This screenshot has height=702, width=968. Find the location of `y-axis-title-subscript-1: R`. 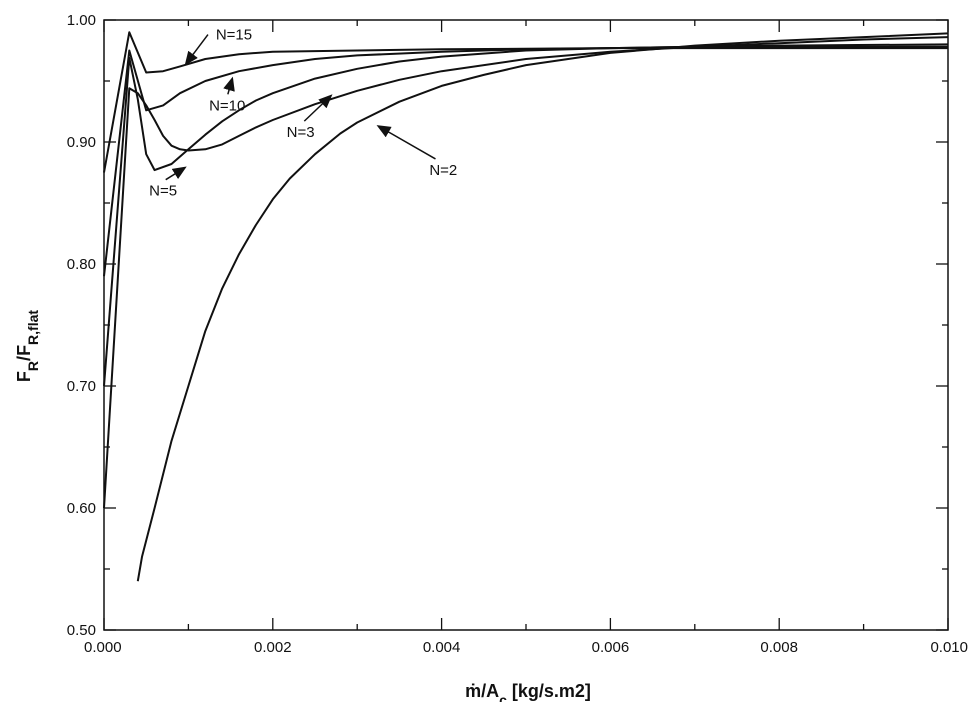

y-axis-title-subscript-1: R is located at coordinates (33, 366).